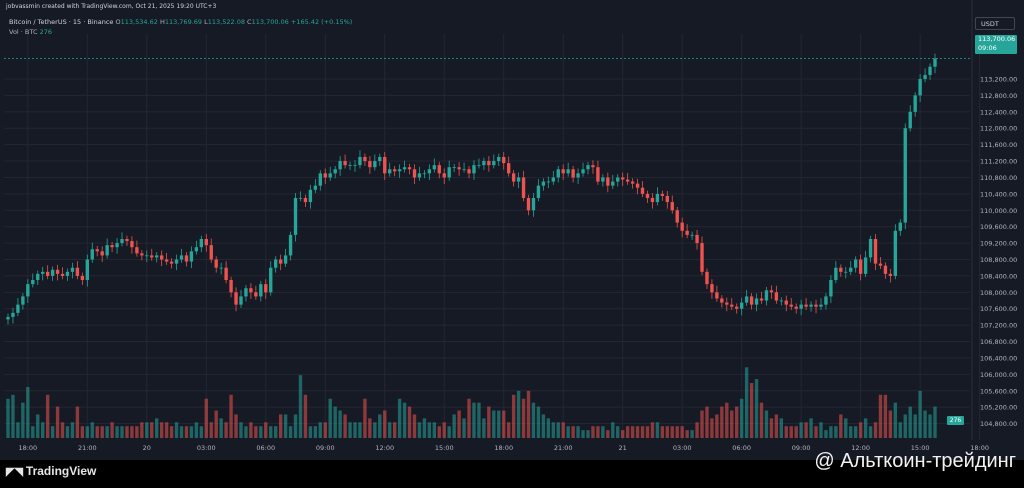 The width and height of the screenshot is (1024, 488). What do you see at coordinates (27, 448) in the screenshot?
I see `time-tick-label: 18:00` at bounding box center [27, 448].